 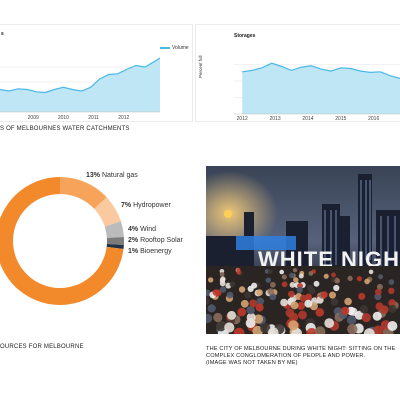 I want to click on legend-label: Wind, so click(x=148, y=229).